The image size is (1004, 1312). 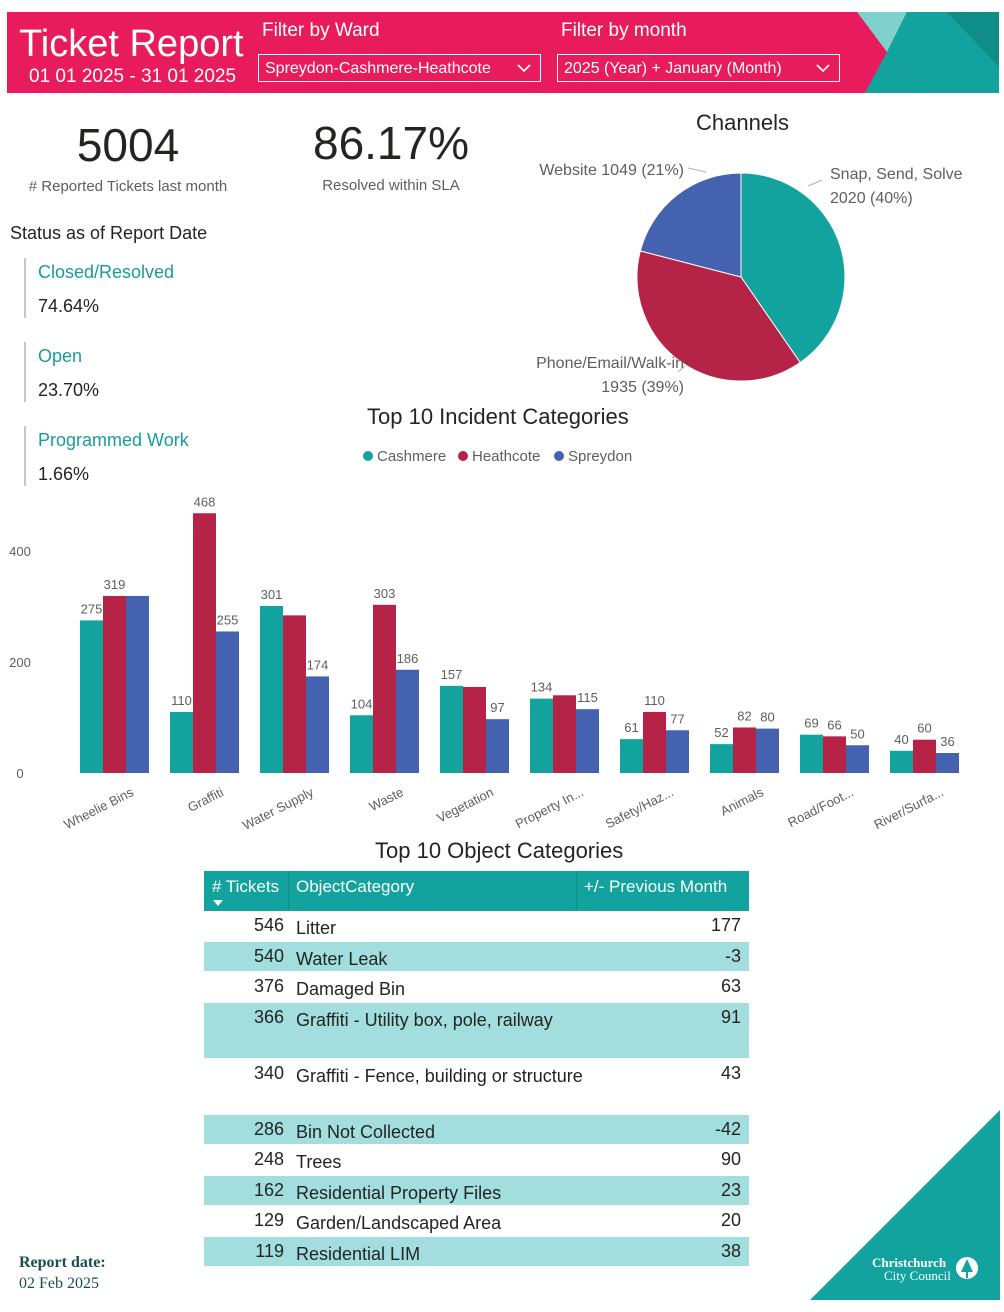 I want to click on bar-data-label: 40, so click(x=901, y=739).